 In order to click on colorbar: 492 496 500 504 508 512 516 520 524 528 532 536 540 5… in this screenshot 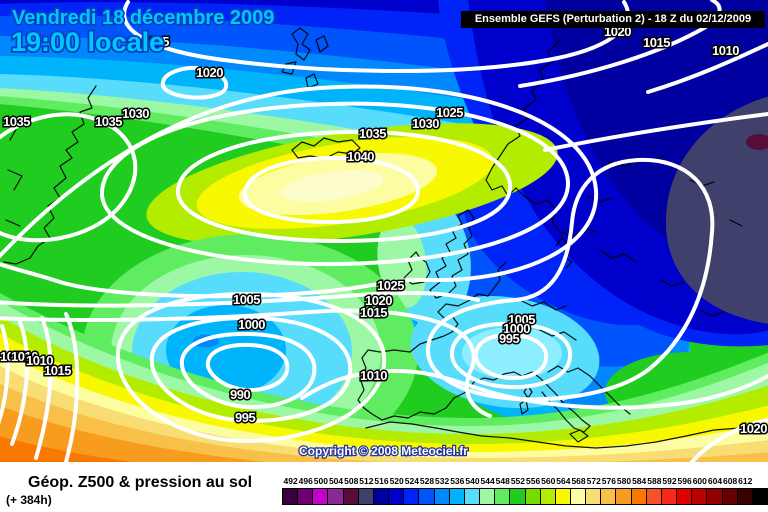, I will do `click(525, 487)`.